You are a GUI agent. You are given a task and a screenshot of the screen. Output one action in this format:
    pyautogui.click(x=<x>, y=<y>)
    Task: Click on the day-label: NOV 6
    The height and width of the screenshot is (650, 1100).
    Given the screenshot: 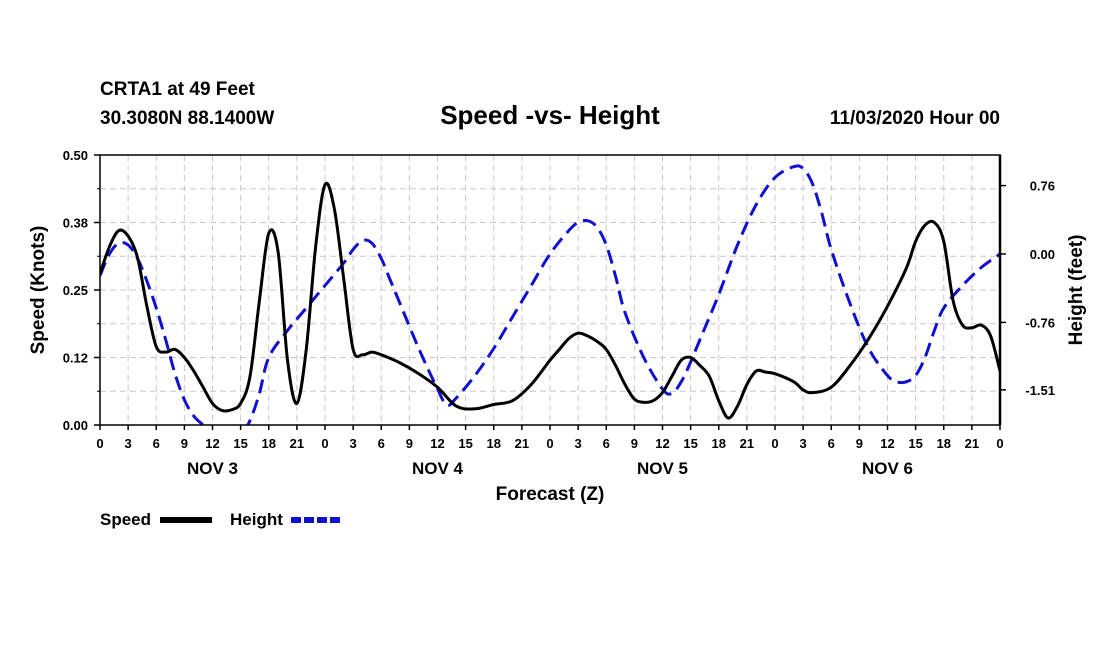 What is the action you would take?
    pyautogui.click(x=887, y=468)
    